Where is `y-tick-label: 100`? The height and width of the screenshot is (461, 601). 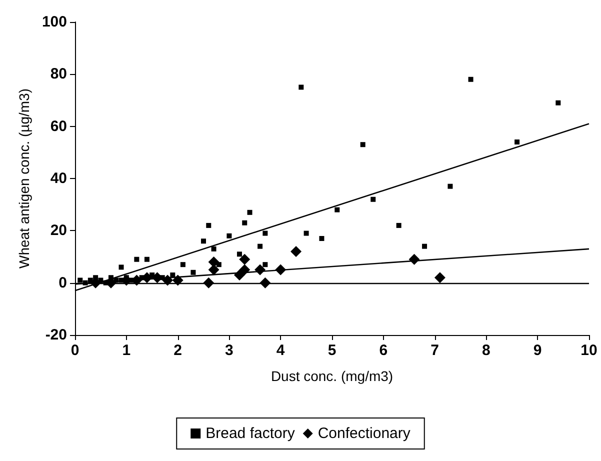
y-tick-label: 100 is located at coordinates (54, 22).